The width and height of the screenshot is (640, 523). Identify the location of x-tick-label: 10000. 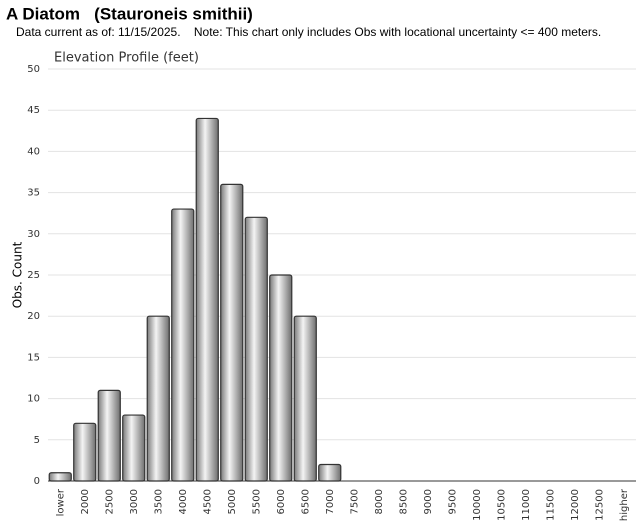
(477, 505).